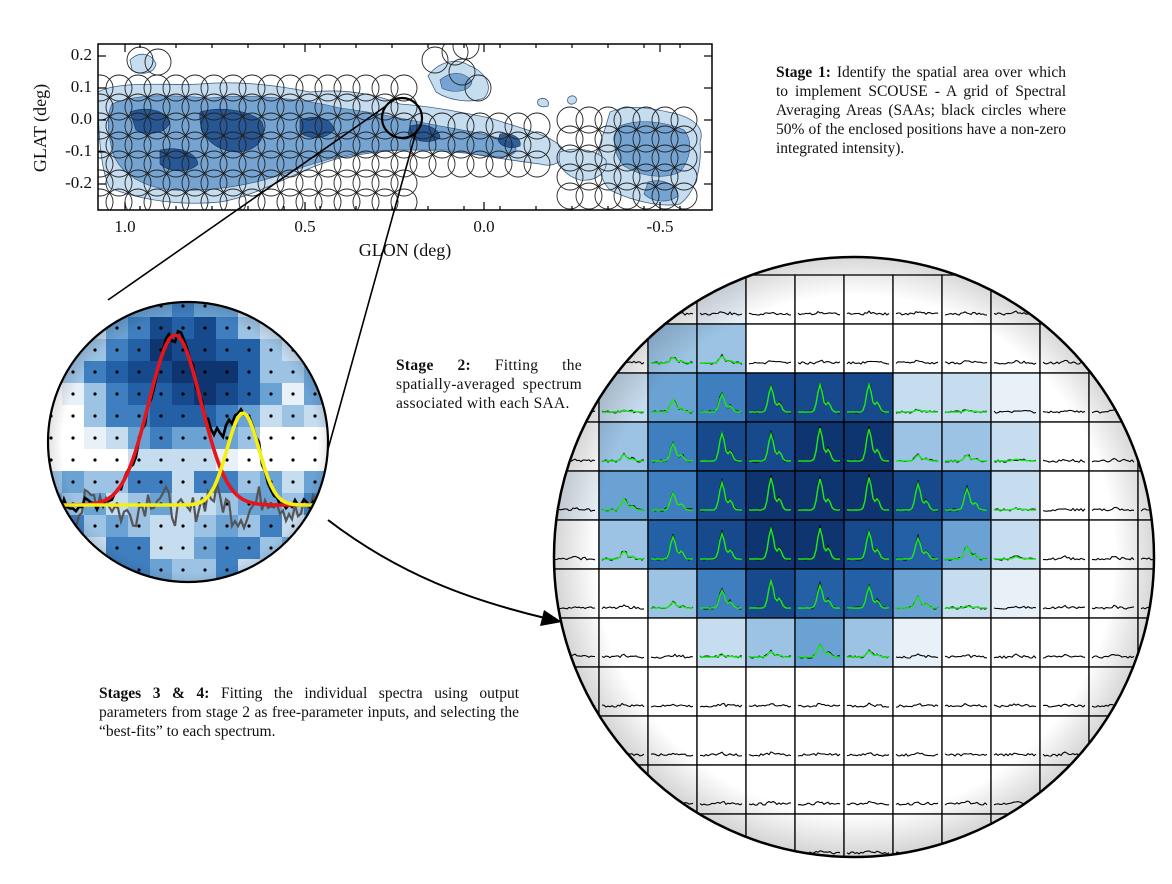  I want to click on y-tick-label: 0.1, so click(81, 86).